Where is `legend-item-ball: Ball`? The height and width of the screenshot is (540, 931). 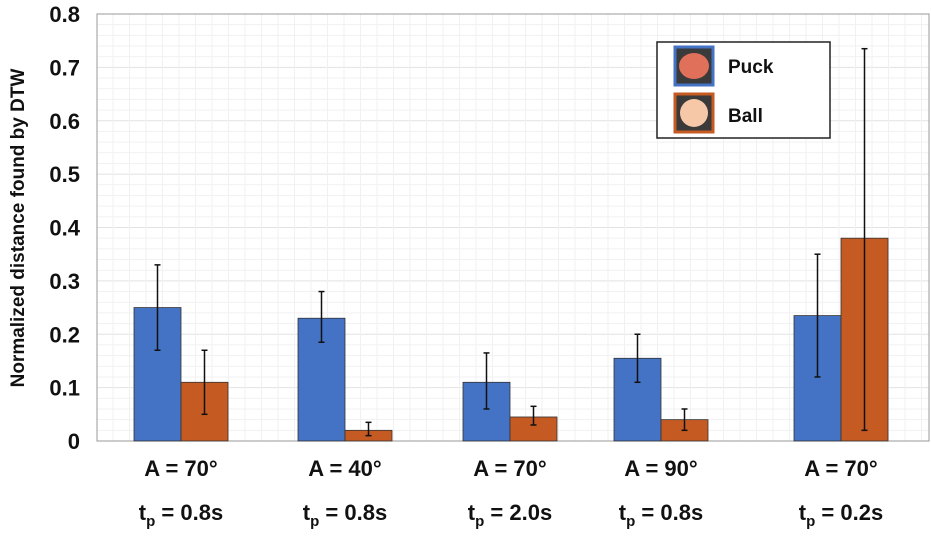 legend-item-ball: Ball is located at coordinates (718, 113).